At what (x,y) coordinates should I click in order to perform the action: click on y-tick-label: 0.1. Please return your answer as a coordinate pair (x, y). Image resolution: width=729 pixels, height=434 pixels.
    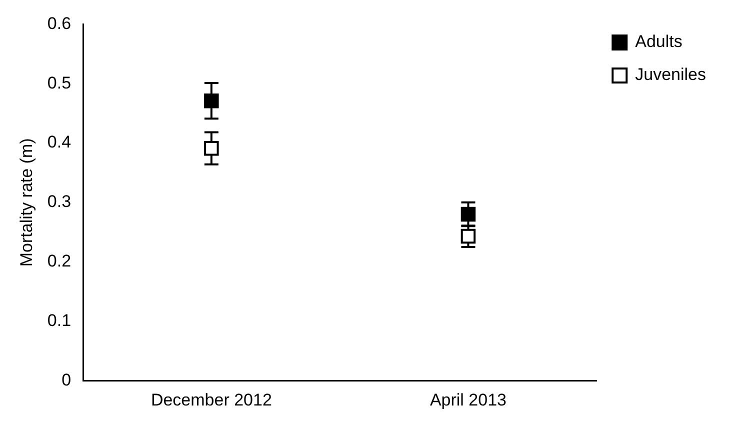
    Looking at the image, I should click on (59, 320).